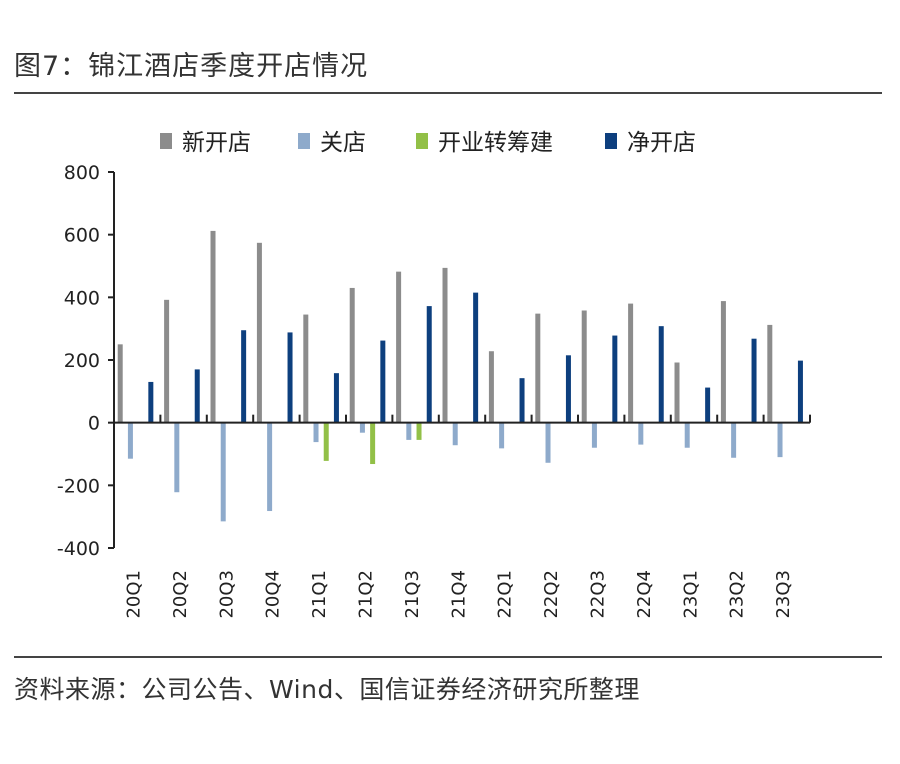 Image resolution: width=900 pixels, height=764 pixels. Describe the element at coordinates (568, 389) in the screenshot. I see `bar-净开店-22Q2` at that location.